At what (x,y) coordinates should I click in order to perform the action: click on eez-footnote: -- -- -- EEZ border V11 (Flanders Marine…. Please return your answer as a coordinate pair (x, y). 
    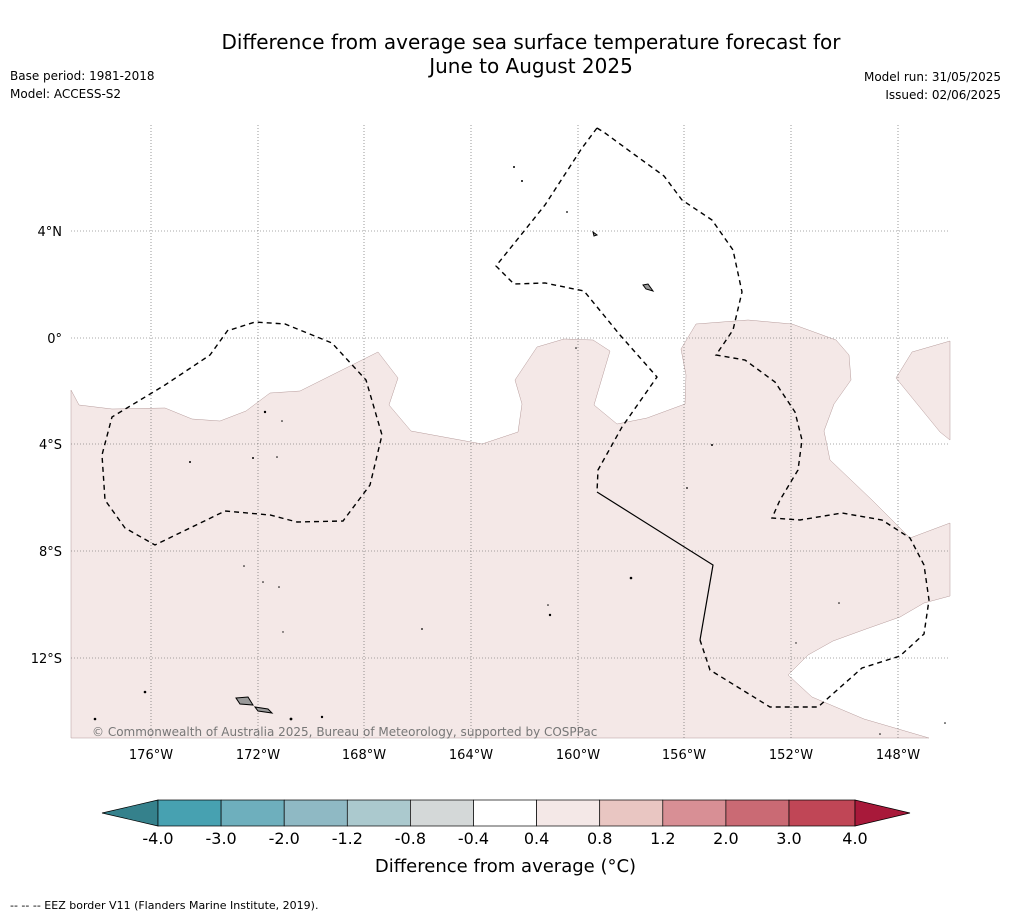
    Looking at the image, I should click on (164, 905).